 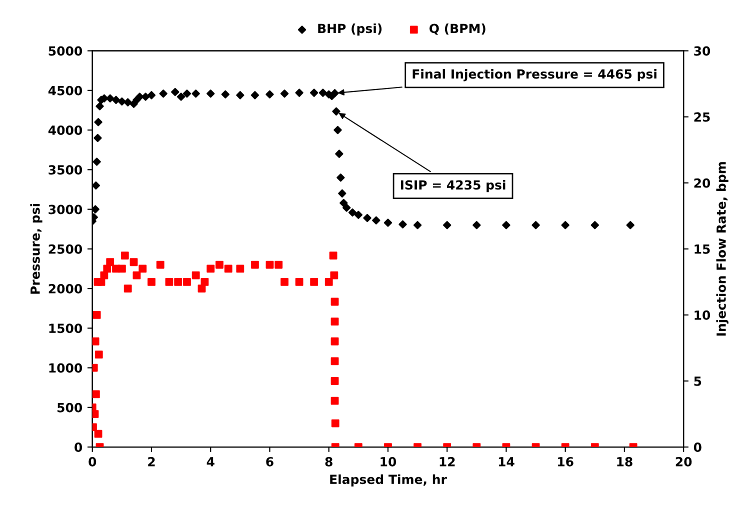 What do you see at coordinates (698, 381) in the screenshot?
I see `y2-tick-label: 5` at bounding box center [698, 381].